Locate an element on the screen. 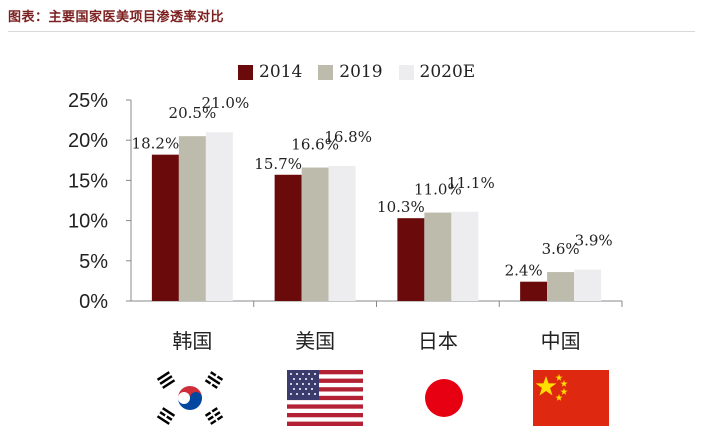 The height and width of the screenshot is (445, 703). y-tick-label: 10% is located at coordinates (88, 222).